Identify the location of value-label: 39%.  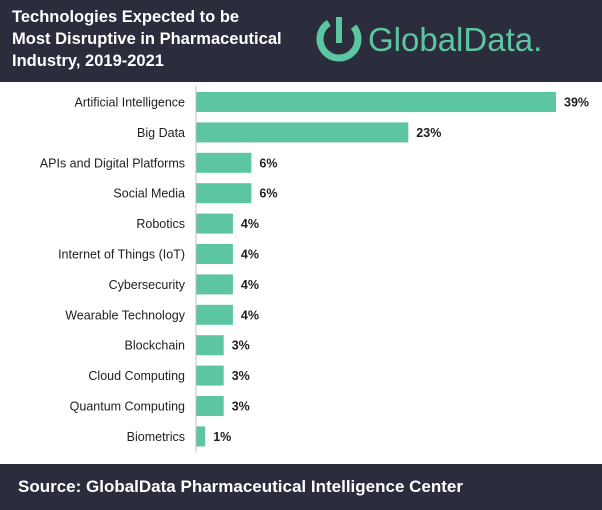
(576, 103).